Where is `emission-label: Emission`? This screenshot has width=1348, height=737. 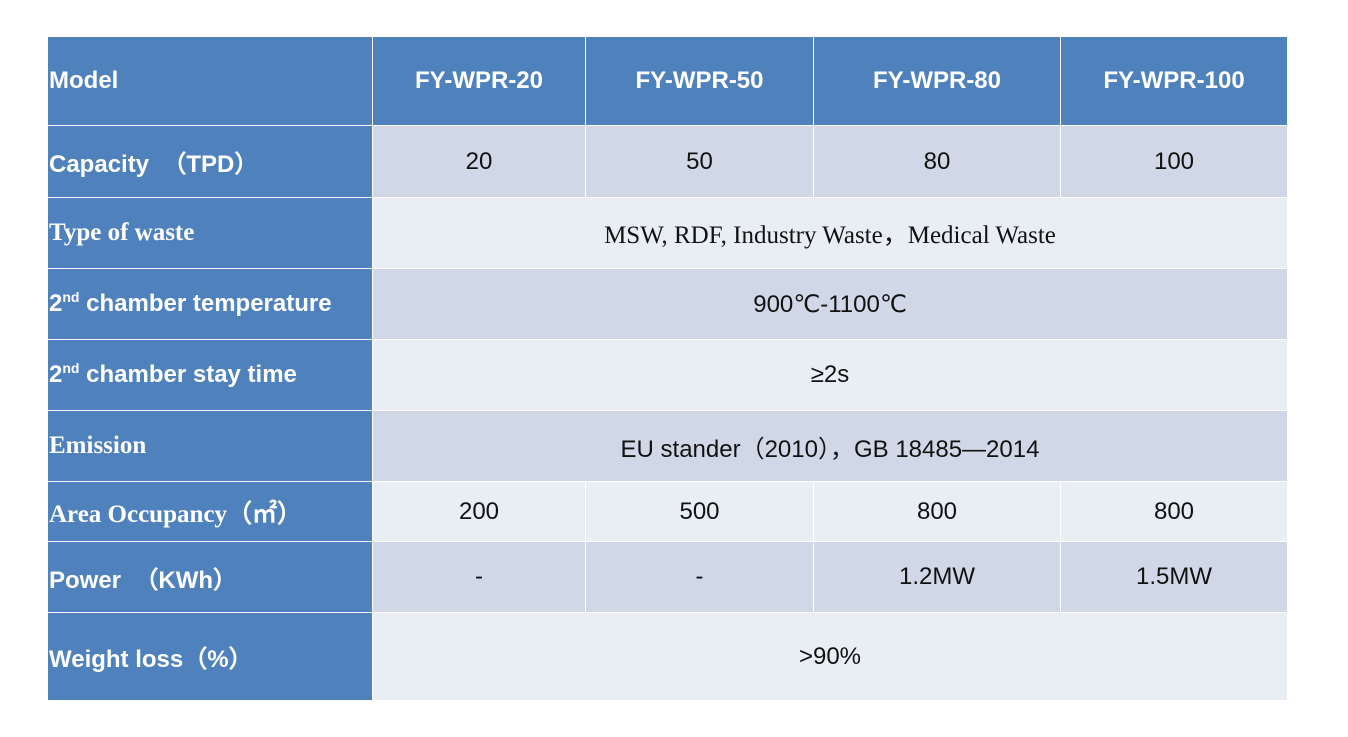 emission-label: Emission is located at coordinates (210, 446).